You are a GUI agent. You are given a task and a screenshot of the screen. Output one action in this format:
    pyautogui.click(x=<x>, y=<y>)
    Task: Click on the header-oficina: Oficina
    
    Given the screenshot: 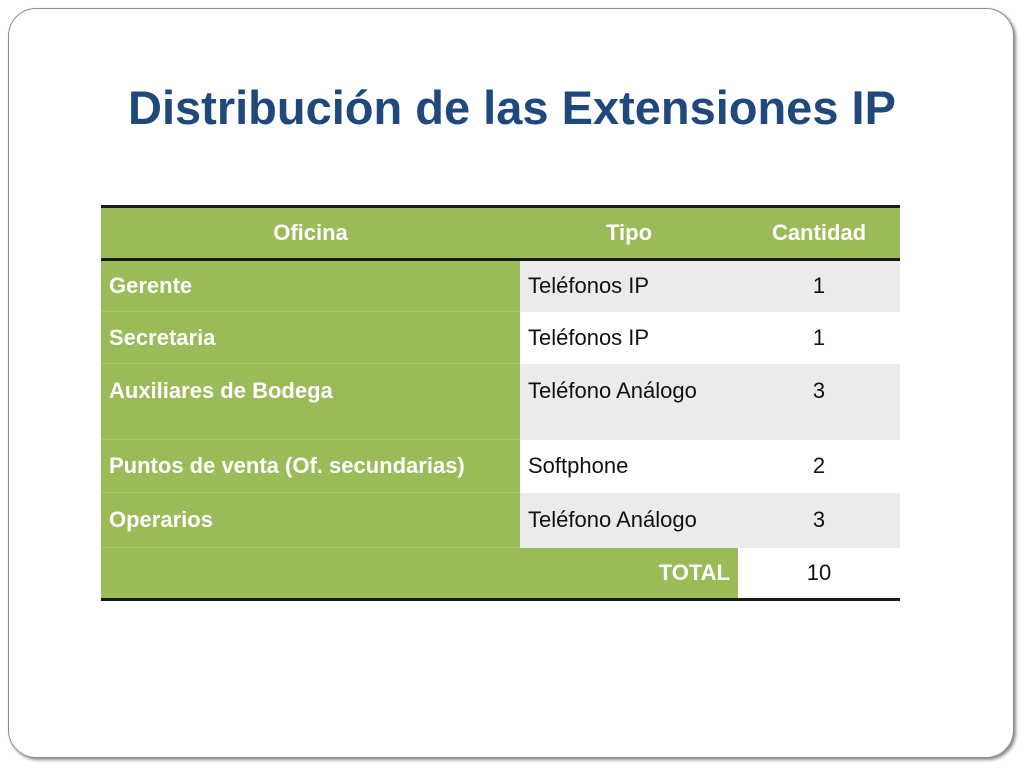 What is the action you would take?
    pyautogui.click(x=310, y=233)
    